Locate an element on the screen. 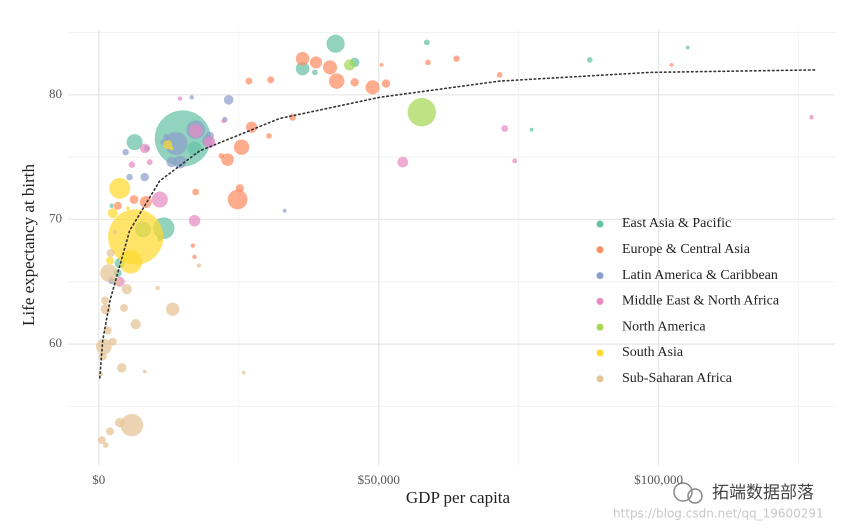 The width and height of the screenshot is (865, 531). y-tick-label: 80 is located at coordinates (55, 93).